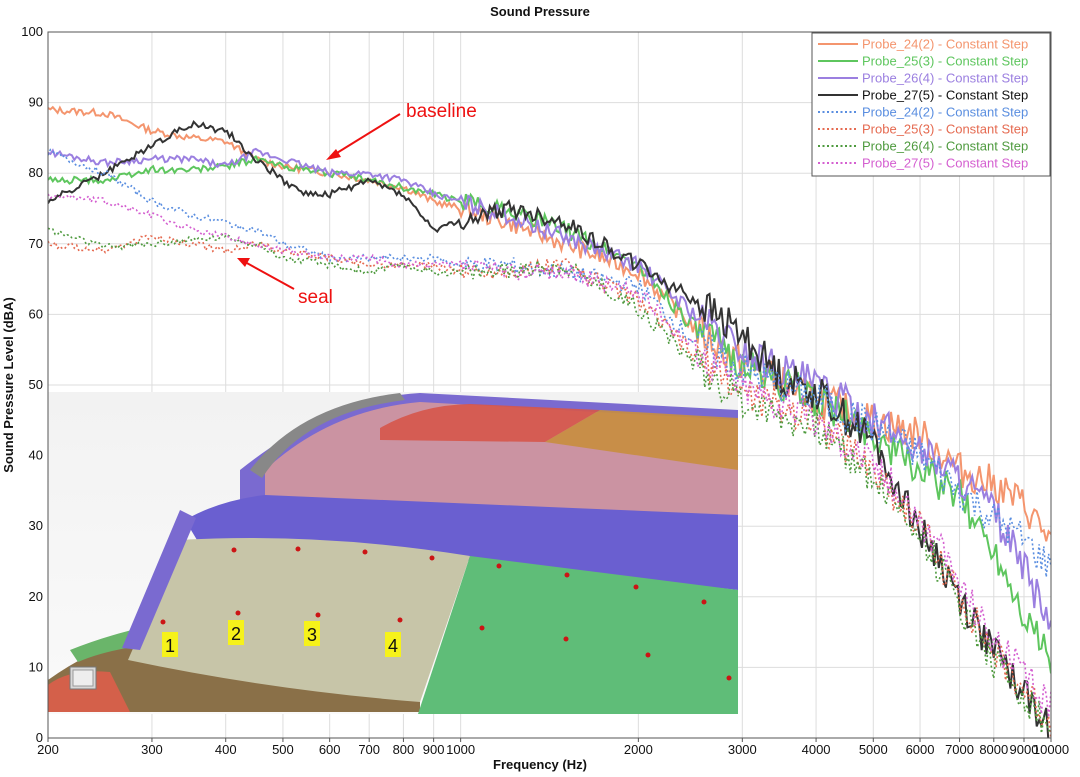 This screenshot has width=1080, height=777. Describe the element at coordinates (441, 111) in the screenshot. I see `baseline-label: baseline` at that location.